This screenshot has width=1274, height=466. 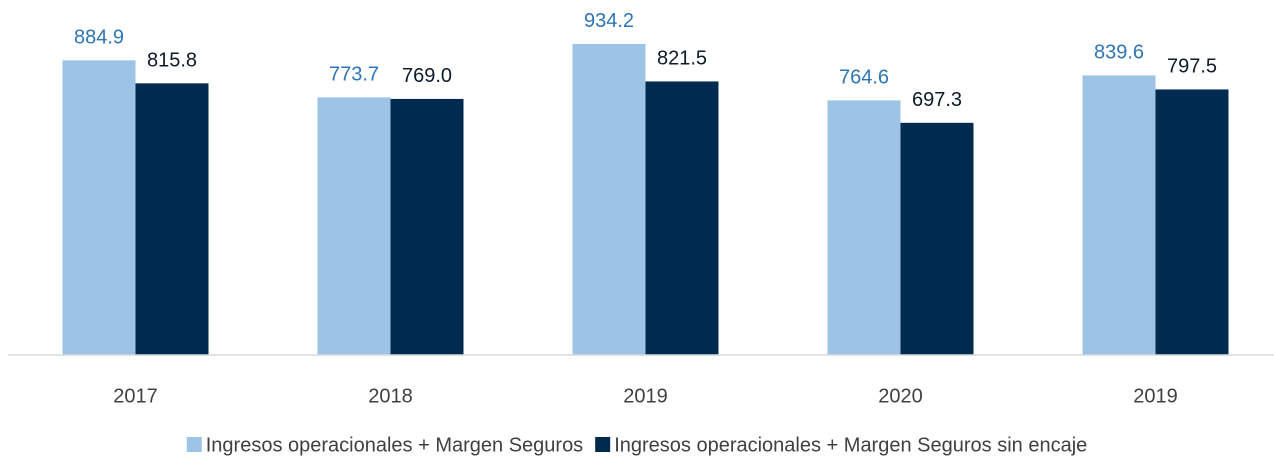 I want to click on data-label: 821.5, so click(x=682, y=59).